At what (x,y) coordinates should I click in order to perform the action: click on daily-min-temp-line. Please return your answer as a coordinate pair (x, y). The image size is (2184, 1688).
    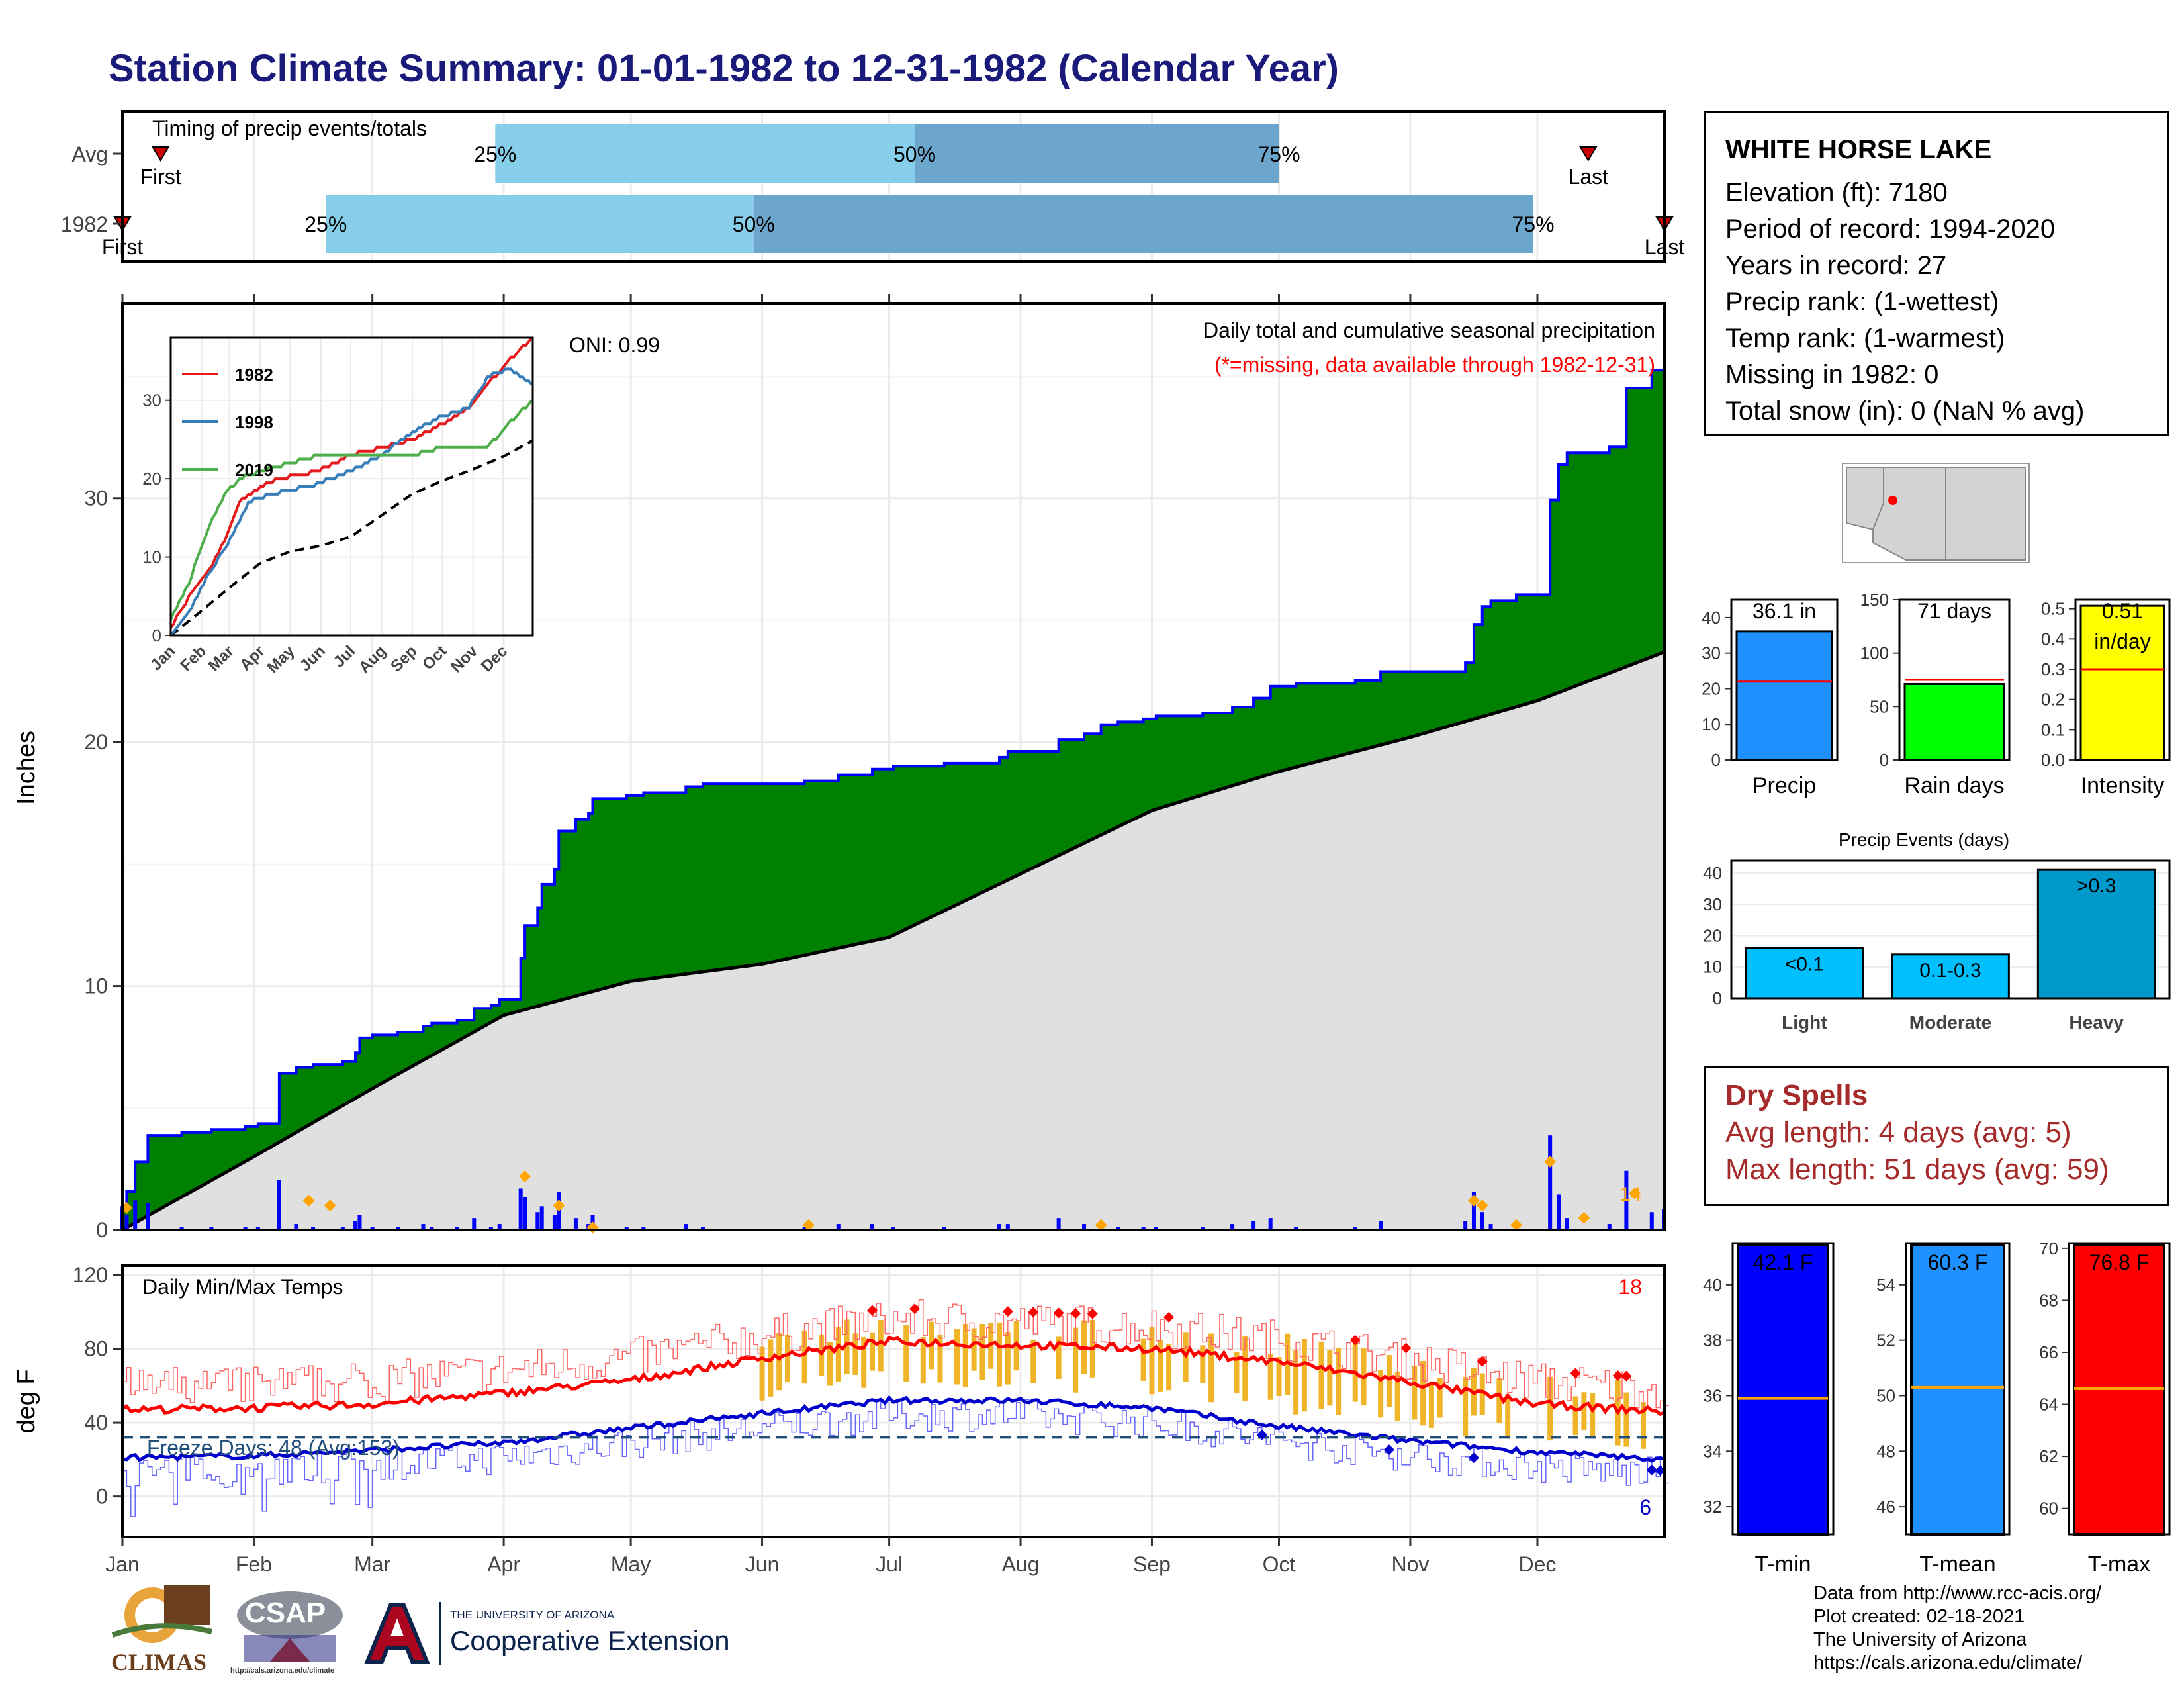
    Looking at the image, I should click on (896, 1457).